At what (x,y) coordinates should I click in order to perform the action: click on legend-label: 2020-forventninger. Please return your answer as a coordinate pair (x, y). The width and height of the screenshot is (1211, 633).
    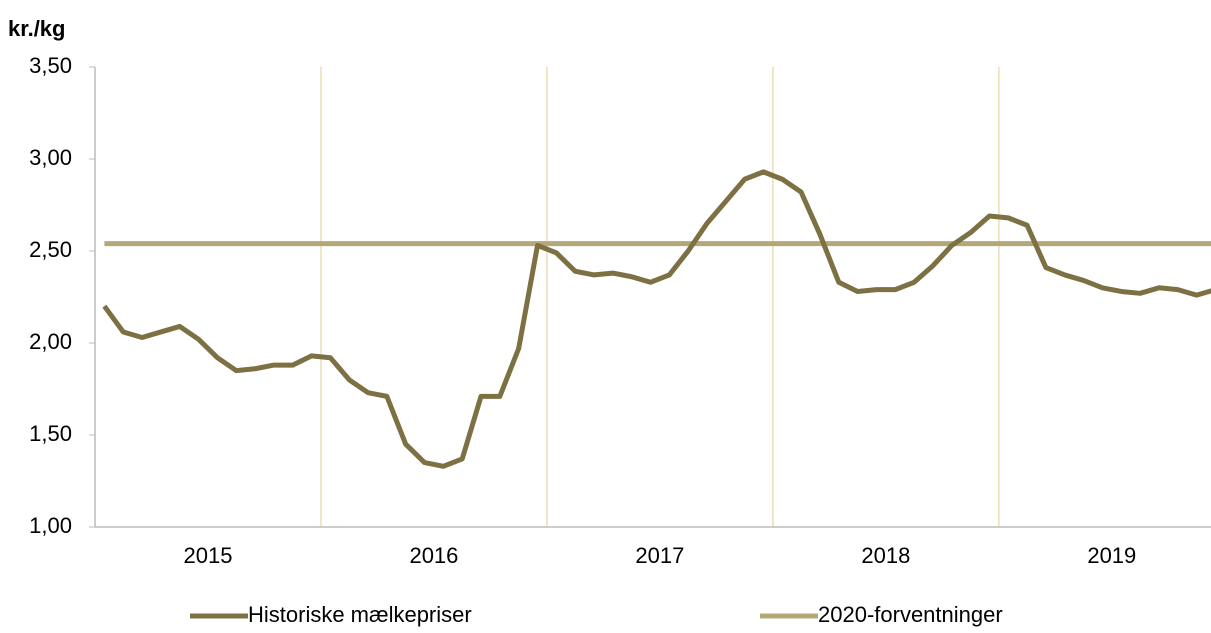
    Looking at the image, I should click on (910, 614).